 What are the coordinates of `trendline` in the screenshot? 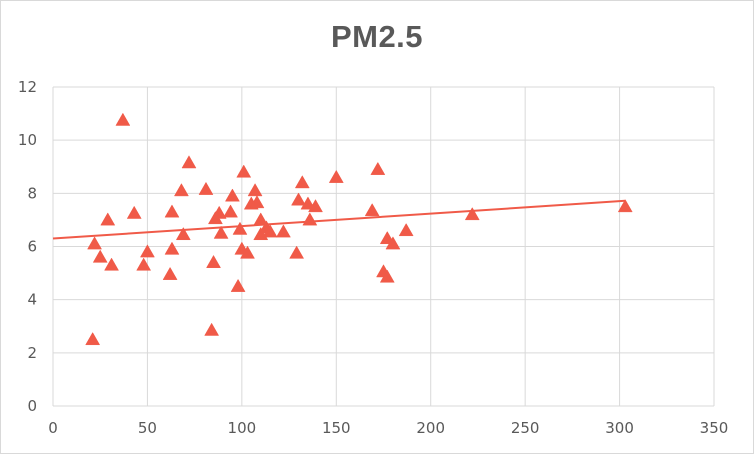 It's located at (339, 219).